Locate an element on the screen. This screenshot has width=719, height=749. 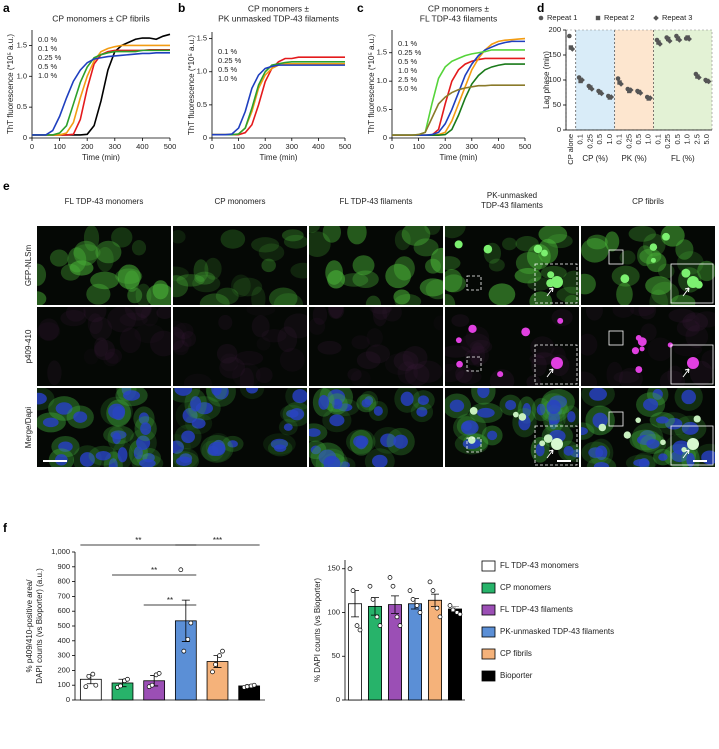
group-band is located at coordinates (682, 80).